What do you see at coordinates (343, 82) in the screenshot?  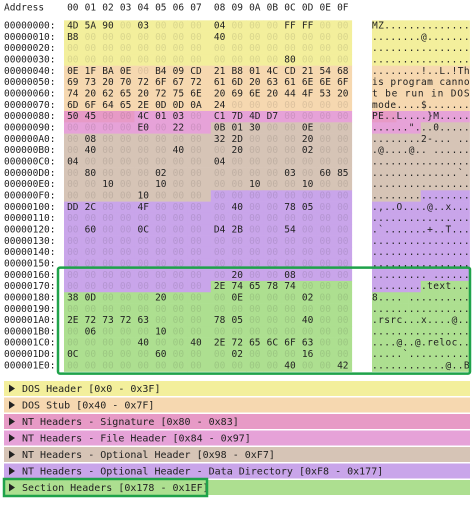 I see `byte: 6F` at bounding box center [343, 82].